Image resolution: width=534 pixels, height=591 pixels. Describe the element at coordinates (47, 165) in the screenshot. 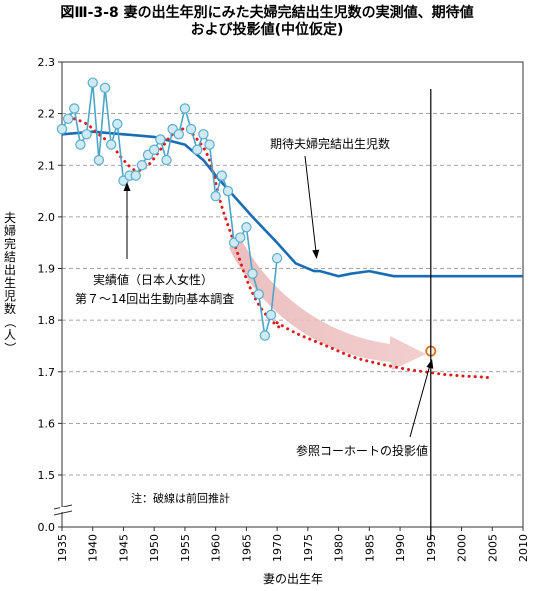

I see `y-tick-label: 2.1` at that location.